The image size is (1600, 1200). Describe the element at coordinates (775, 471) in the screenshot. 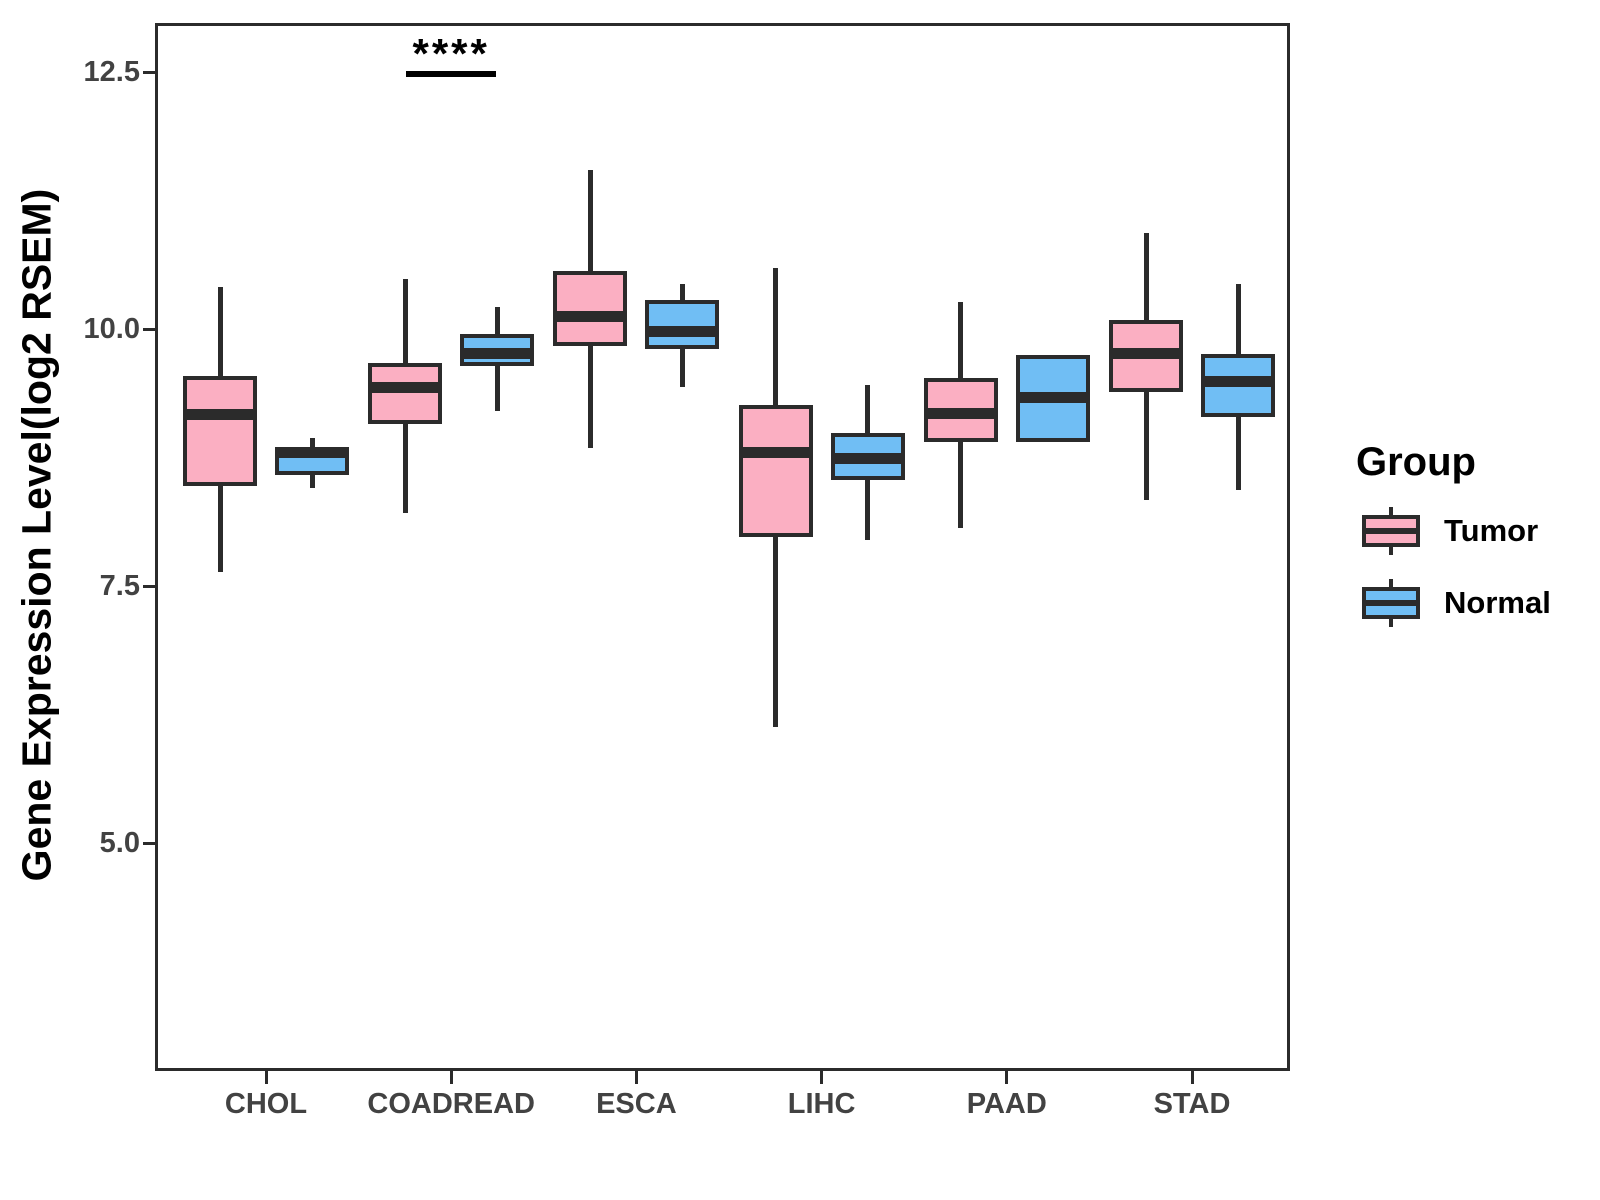

I see `box-tumor-lihc` at that location.